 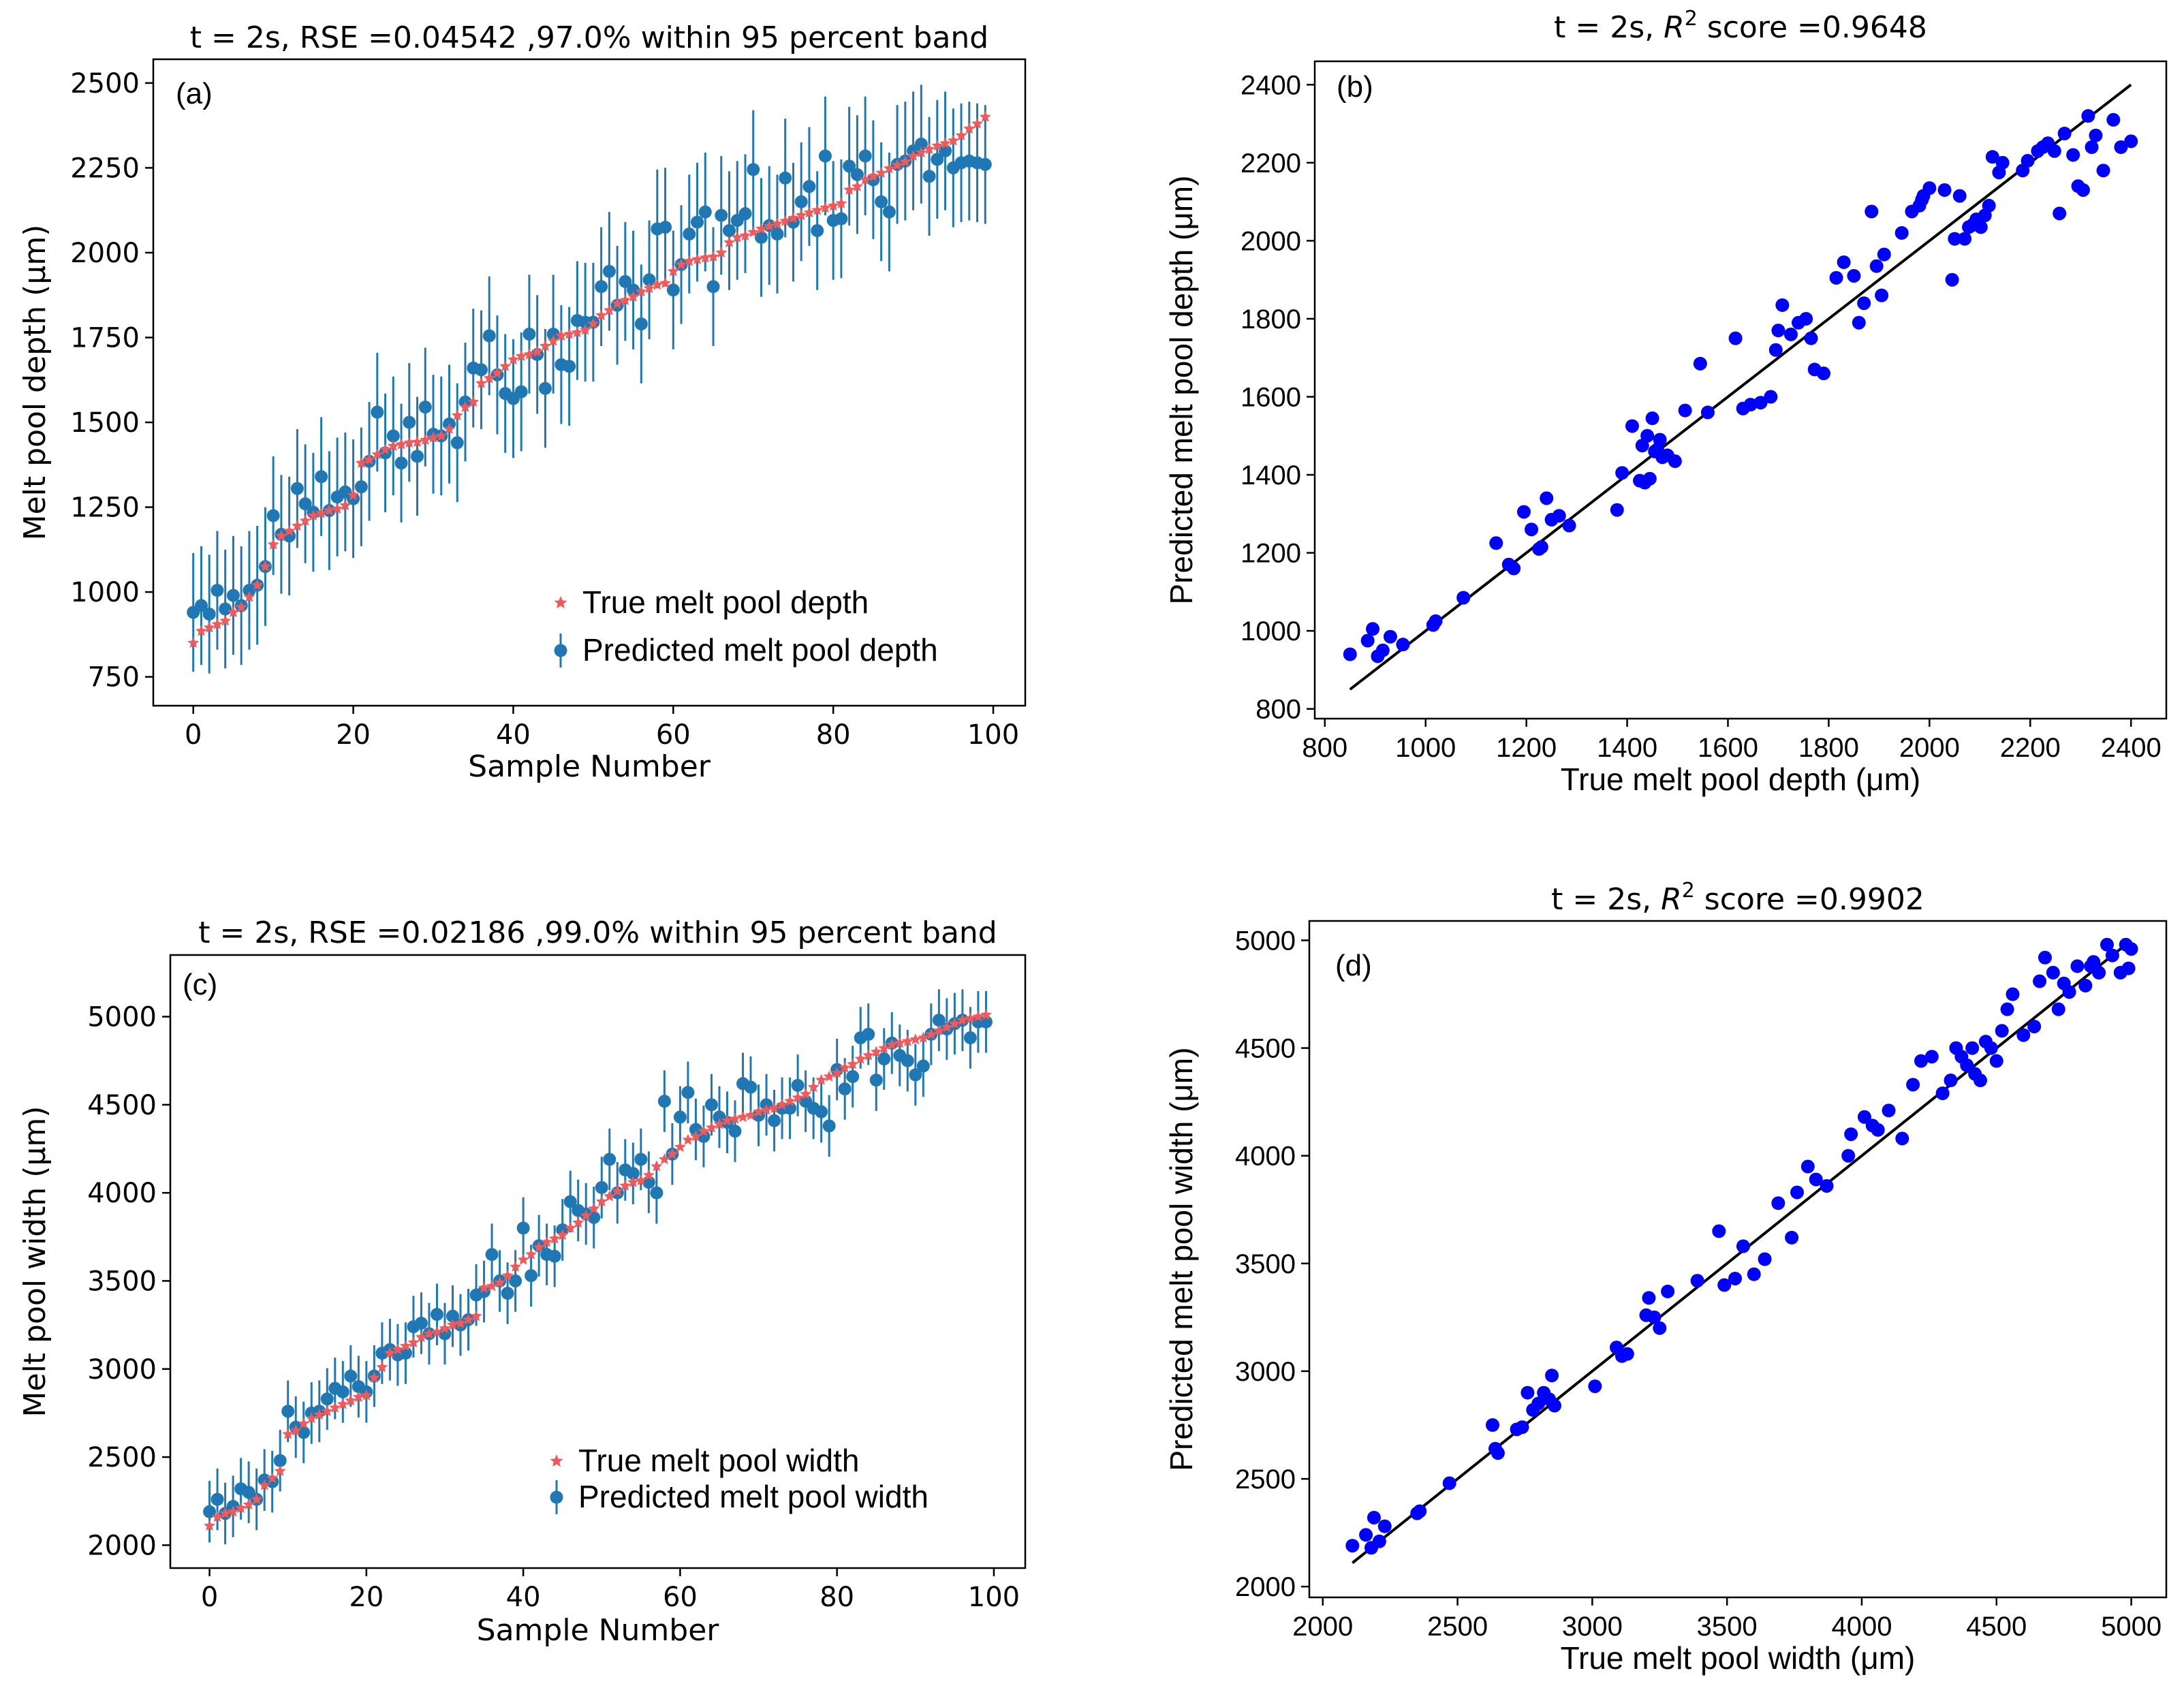 What do you see at coordinates (598, 1261) in the screenshot?
I see `plot-frame` at bounding box center [598, 1261].